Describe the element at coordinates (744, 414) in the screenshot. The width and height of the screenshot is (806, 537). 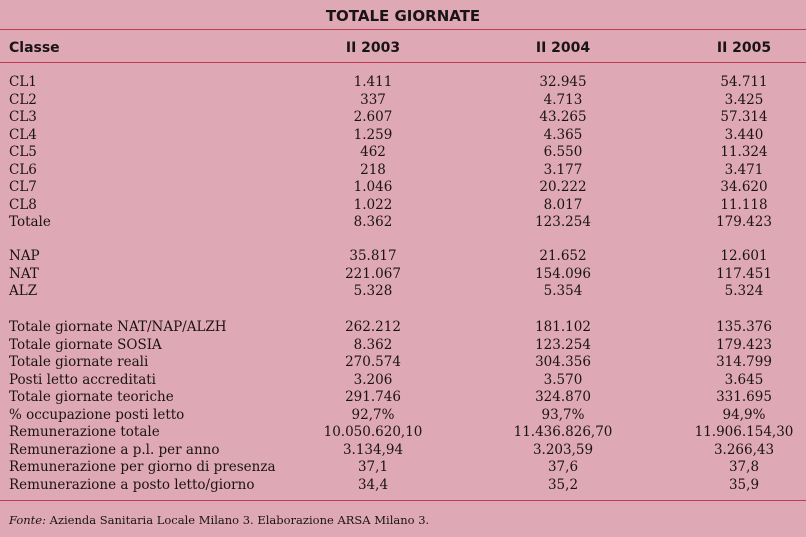
I see `cell-value: 94,9%` at that location.